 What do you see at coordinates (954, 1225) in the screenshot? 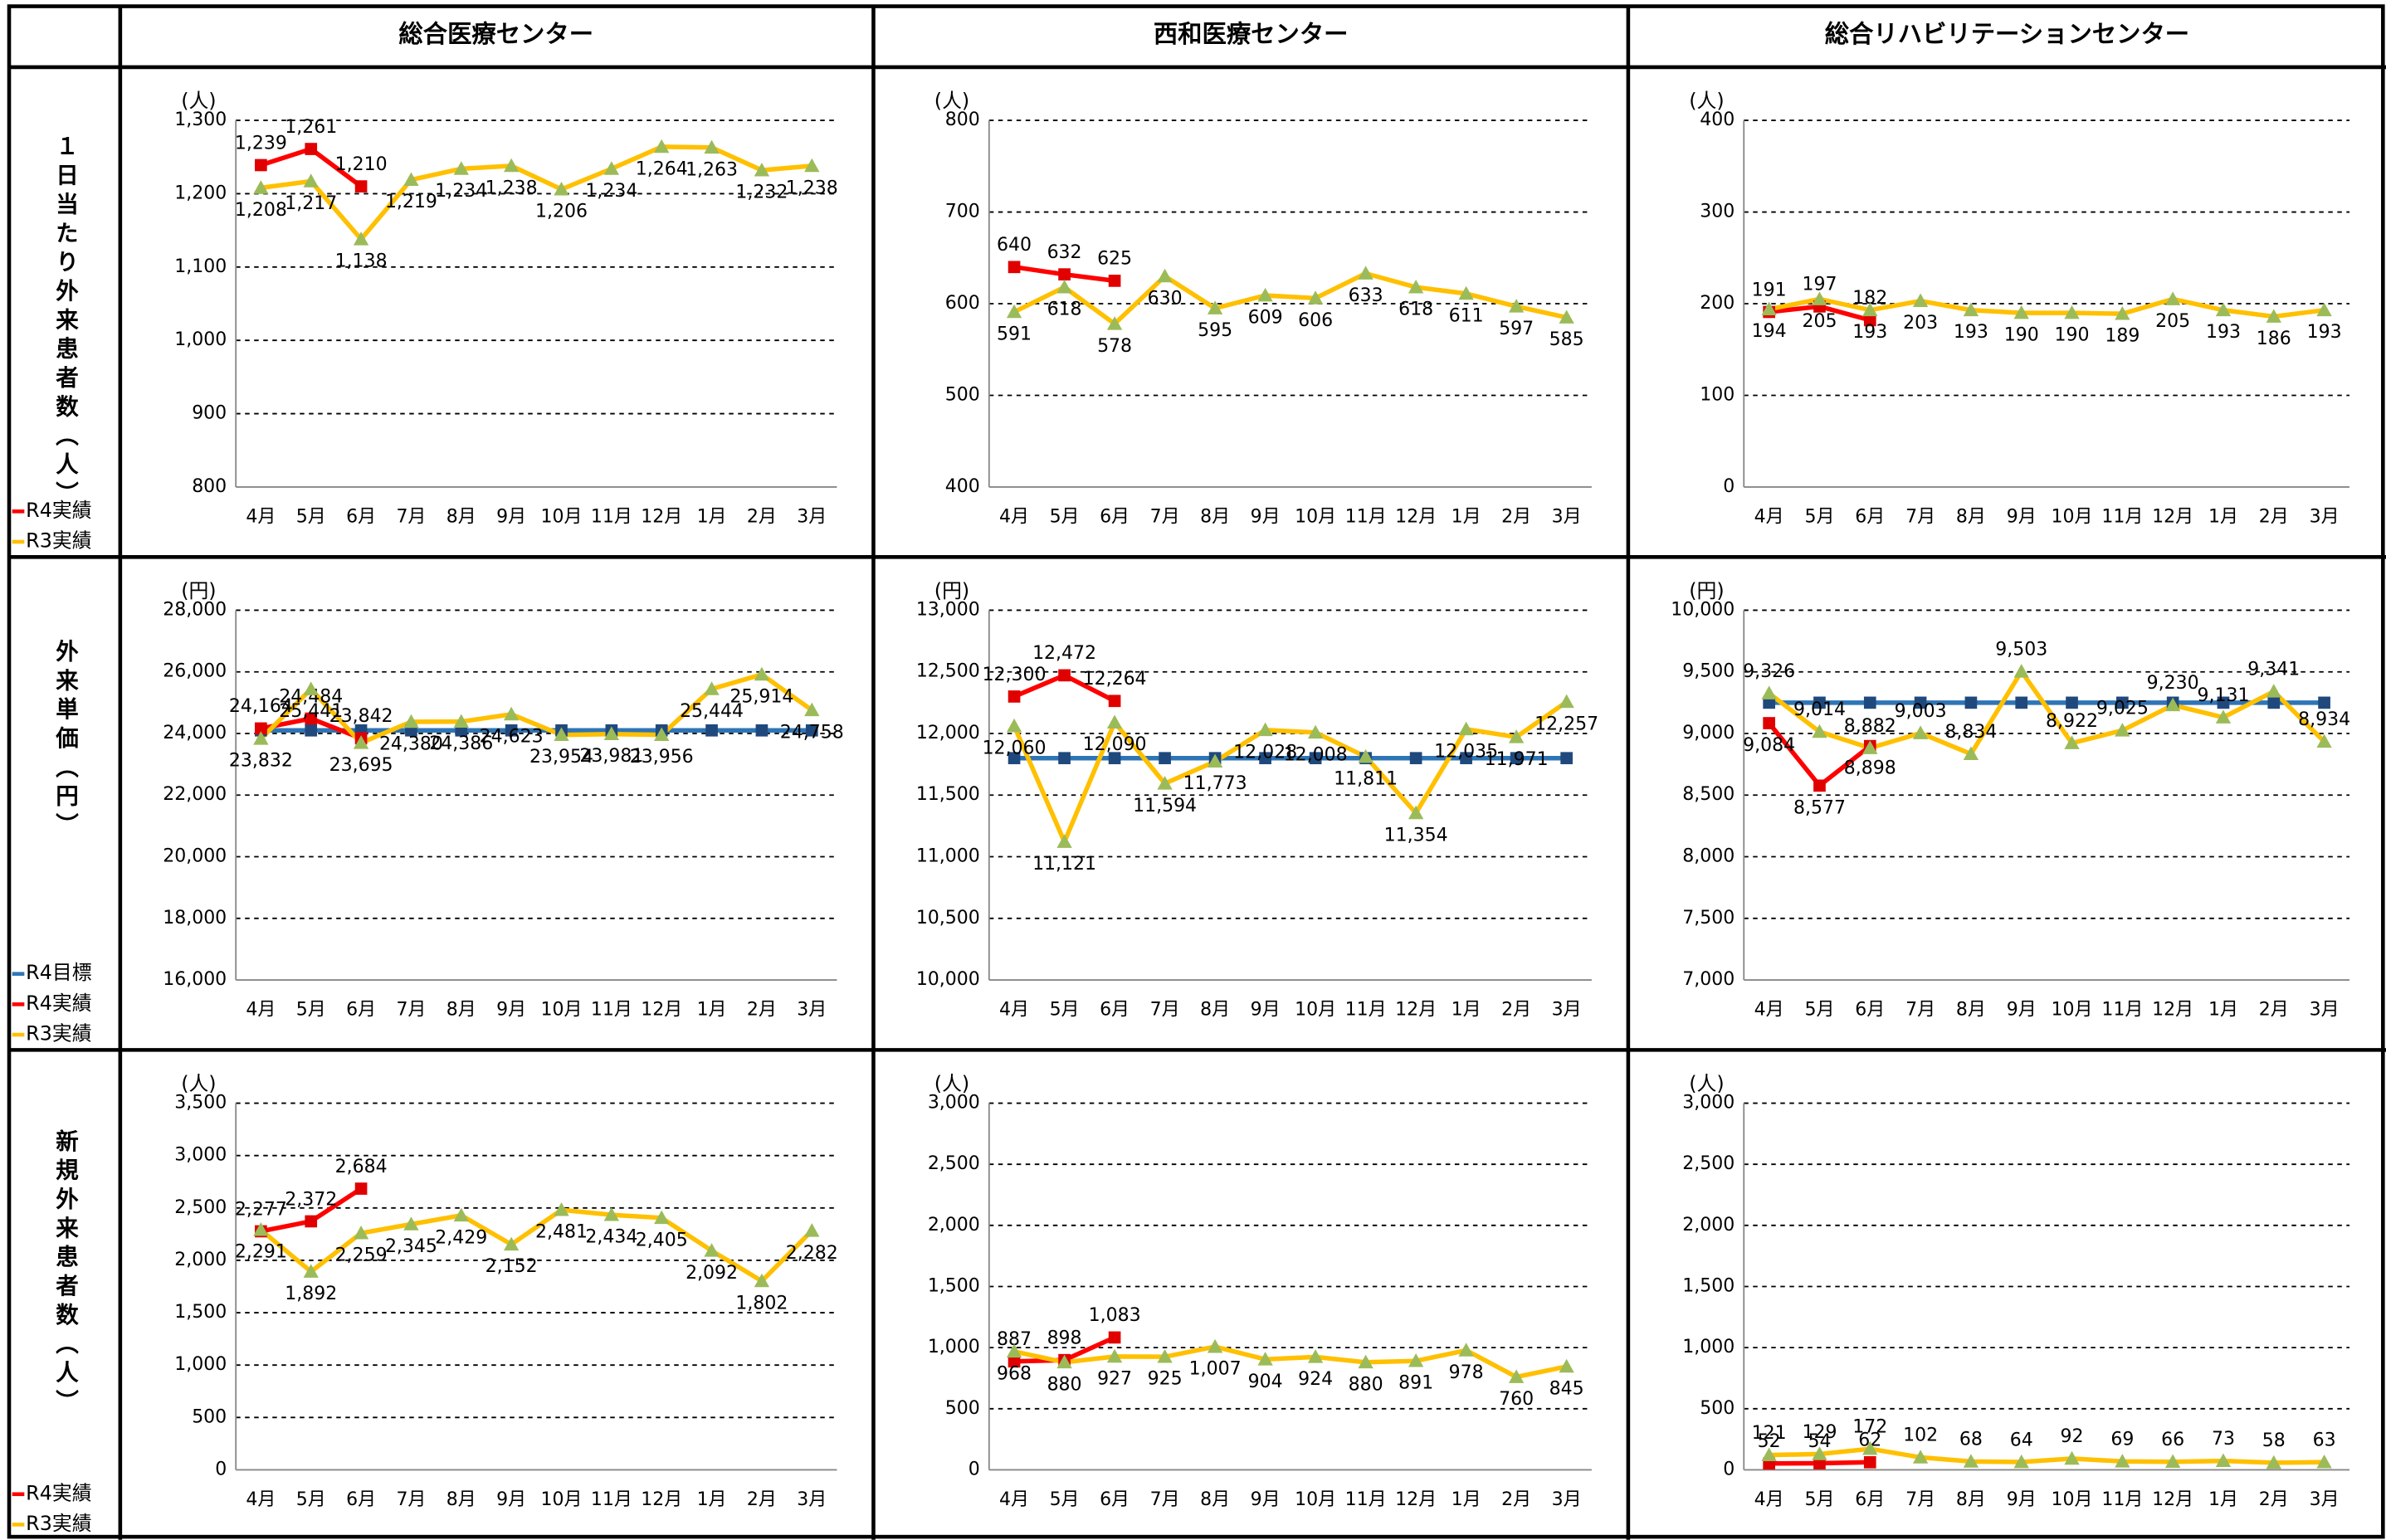
I see `y-tick-label: 2,000` at bounding box center [954, 1225].